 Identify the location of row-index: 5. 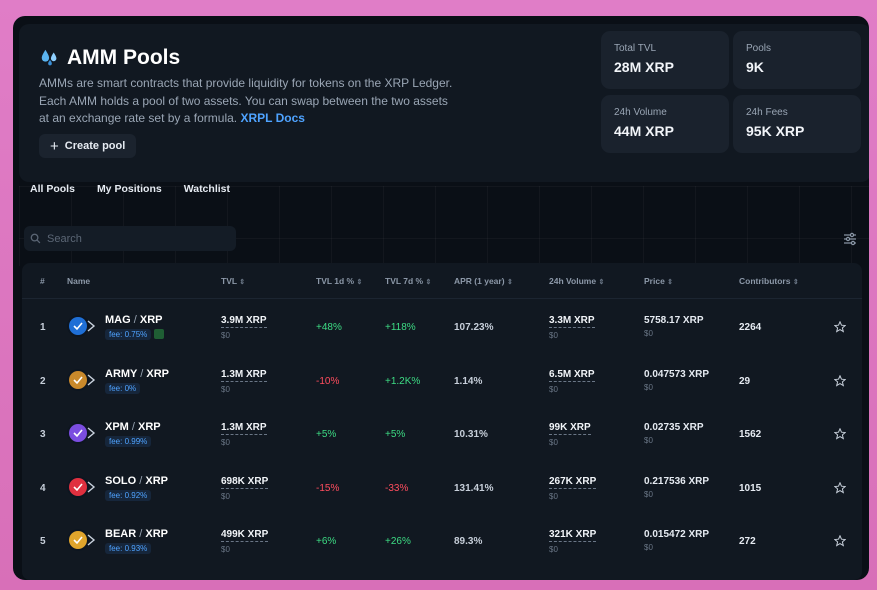
(43, 541).